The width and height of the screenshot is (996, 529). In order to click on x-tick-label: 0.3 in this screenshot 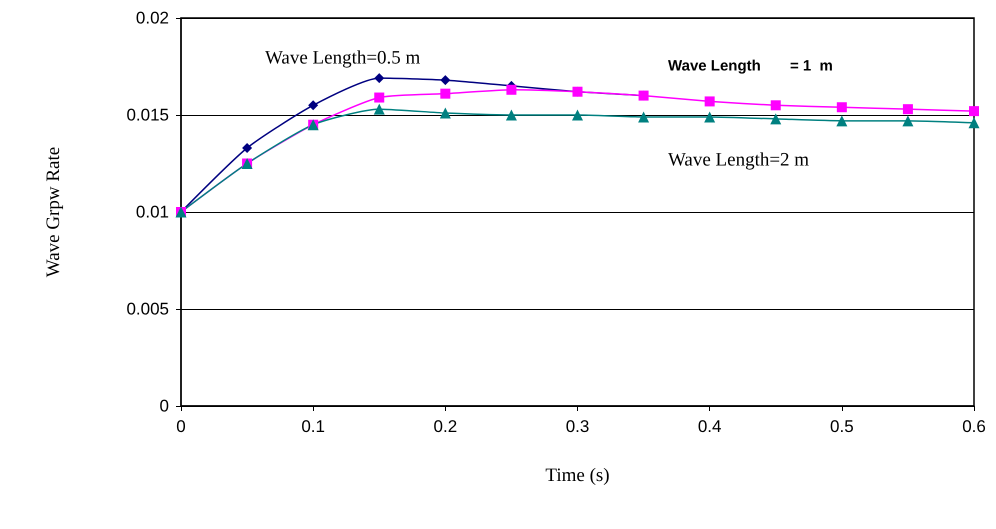, I will do `click(578, 426)`.